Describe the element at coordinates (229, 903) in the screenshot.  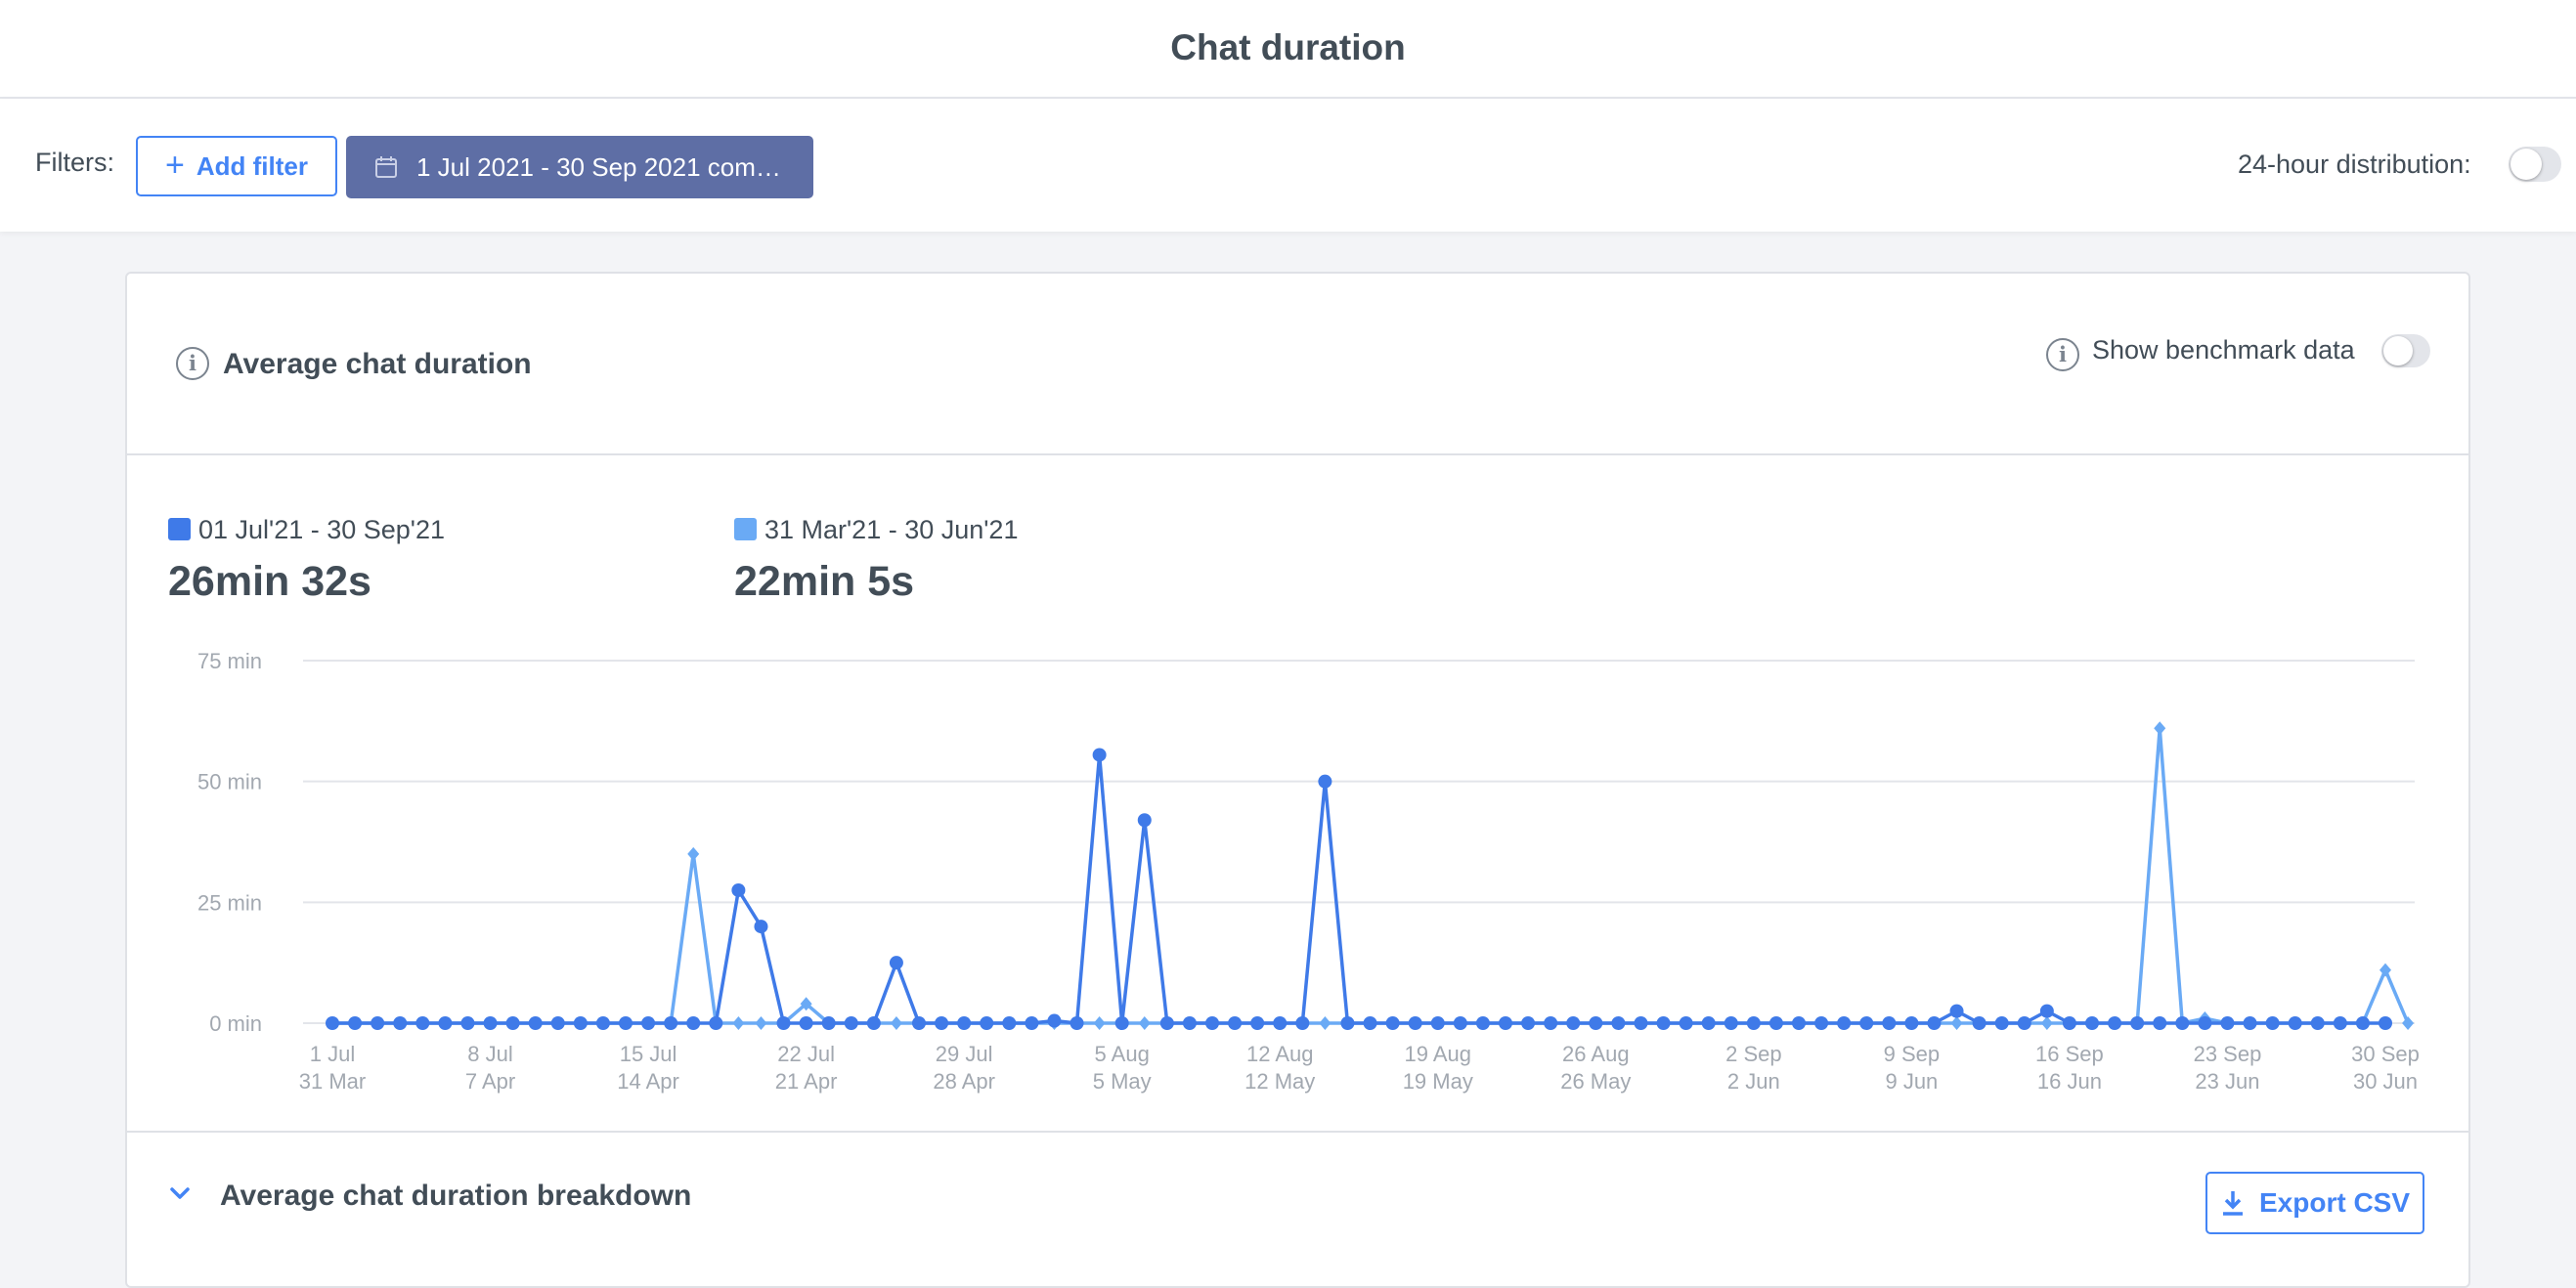
I see `y-tick-label: 25 min` at that location.